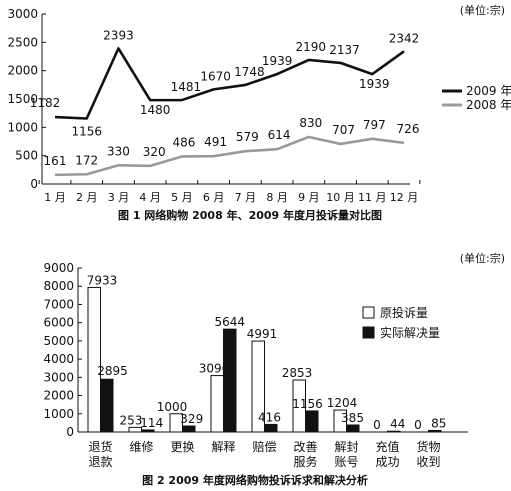  Describe the element at coordinates (22, 127) in the screenshot. I see `line-chart-y-tick-label: 1000` at that location.